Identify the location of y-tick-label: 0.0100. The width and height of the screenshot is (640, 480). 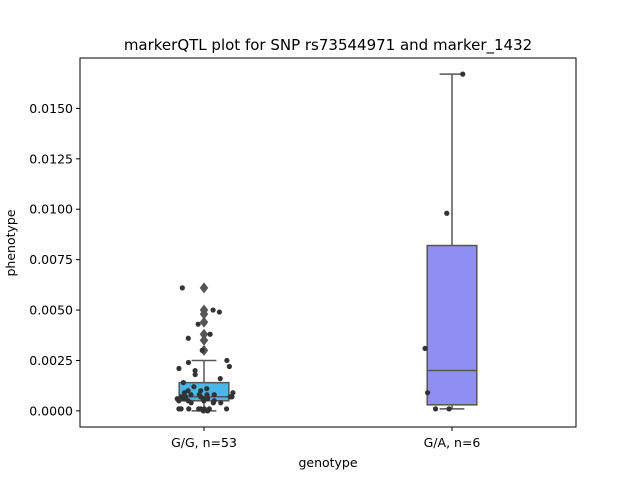
(51, 209).